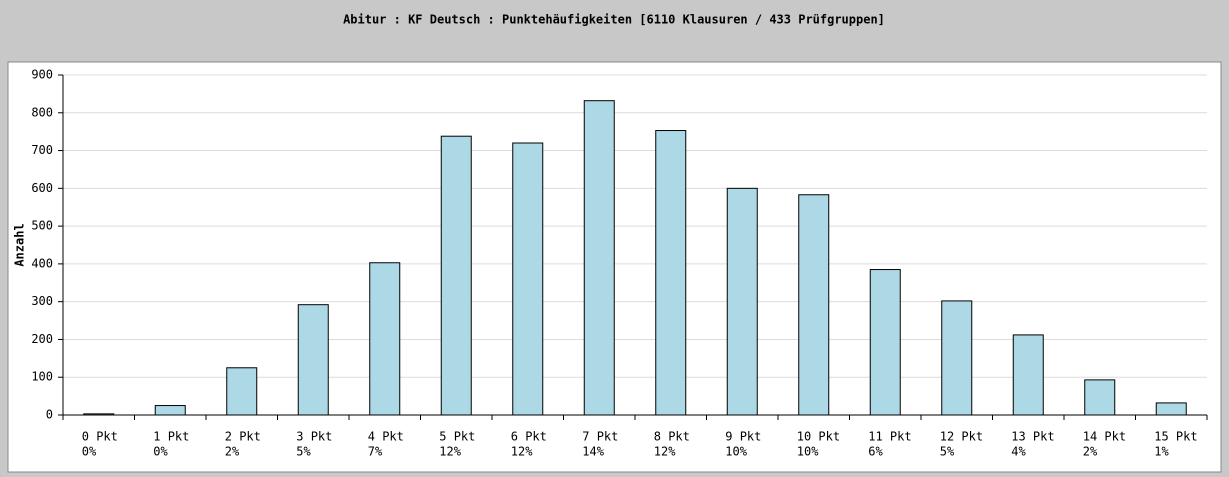 This screenshot has height=477, width=1229. What do you see at coordinates (600, 437) in the screenshot?
I see `x-tick-label: 7 Pkt` at bounding box center [600, 437].